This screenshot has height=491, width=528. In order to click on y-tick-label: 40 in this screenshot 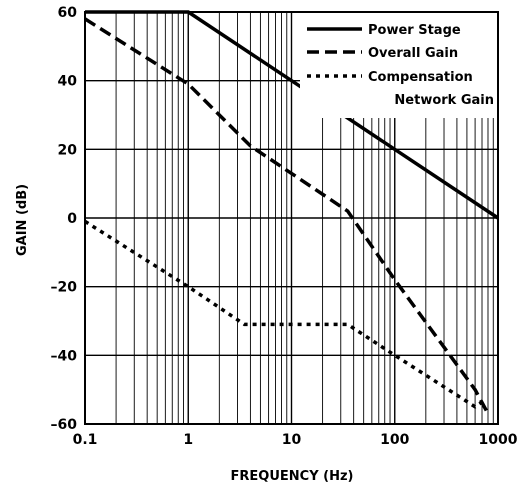, I will do `click(68, 82)`.